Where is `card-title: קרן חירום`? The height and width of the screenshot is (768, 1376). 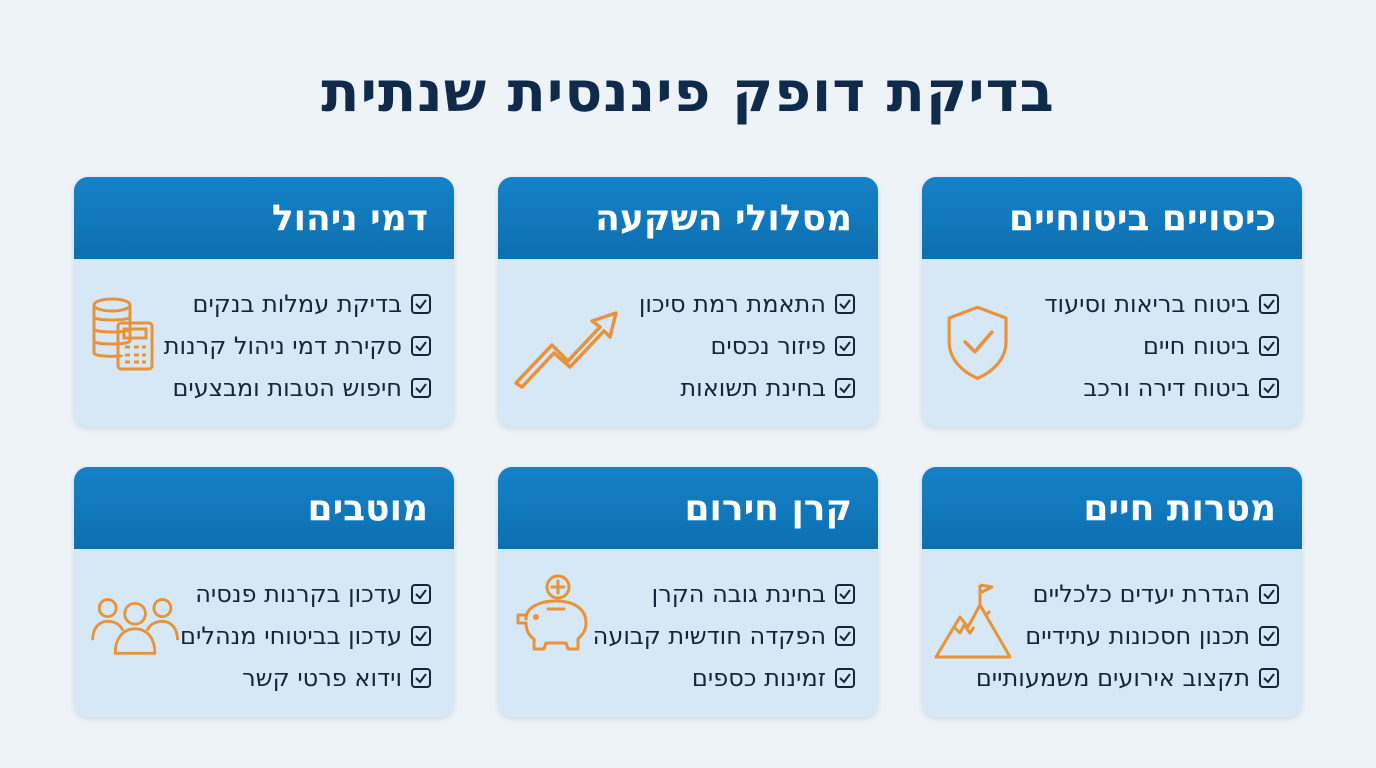 card-title: קרן חירום is located at coordinates (688, 508).